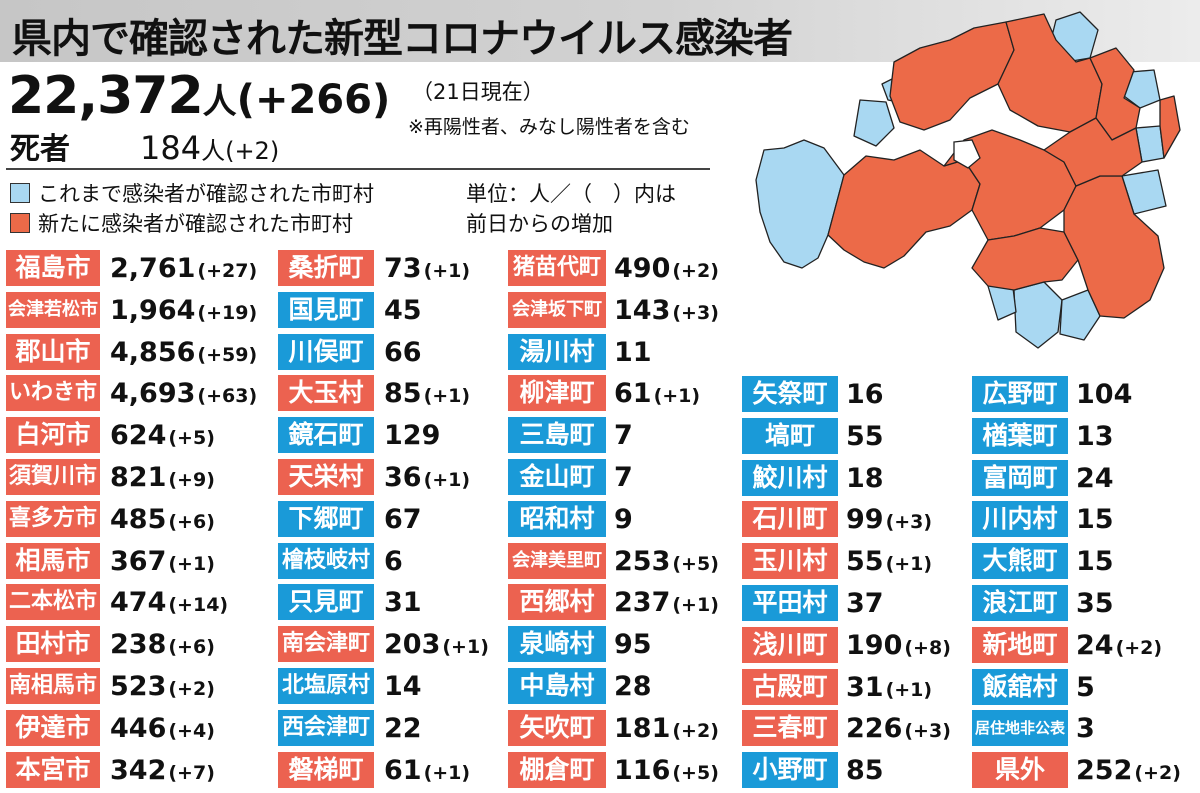  Describe the element at coordinates (162, 644) in the screenshot. I see `case-count: 238 (+6)` at that location.